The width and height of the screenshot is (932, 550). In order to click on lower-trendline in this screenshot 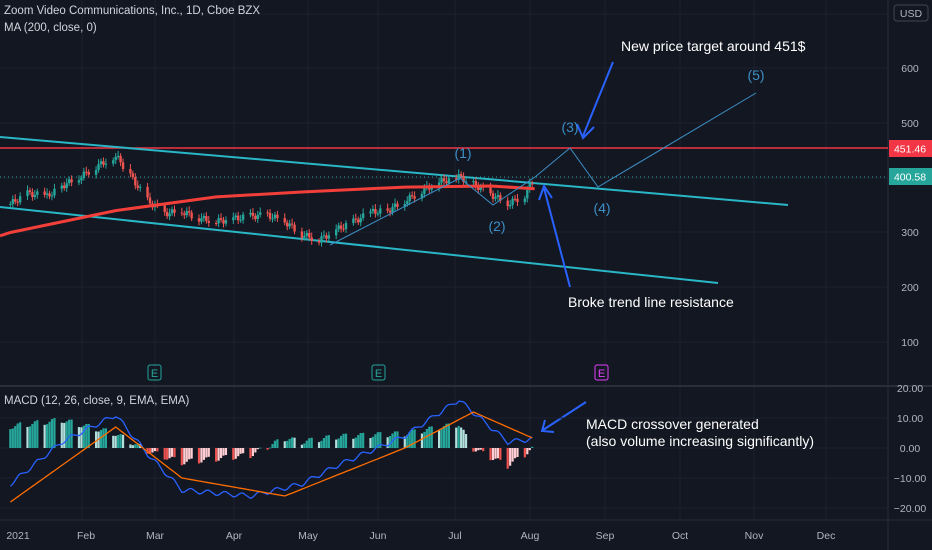, I will do `click(359, 245)`.